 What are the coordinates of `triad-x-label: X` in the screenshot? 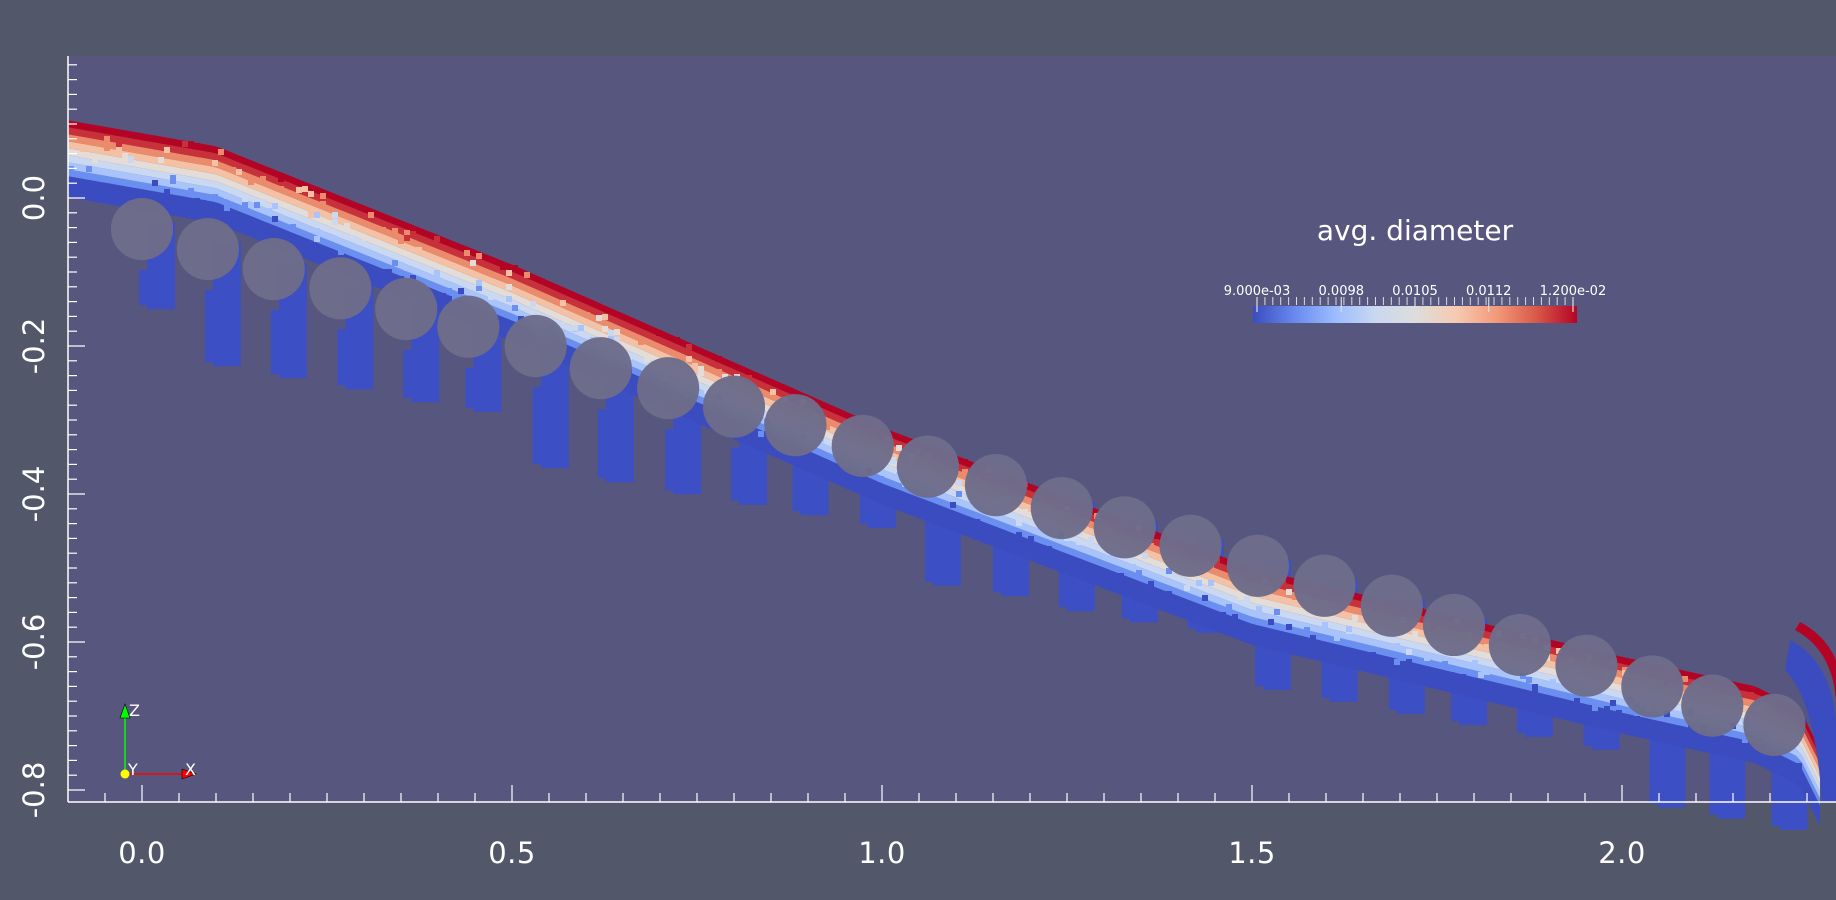 It's located at (190, 769).